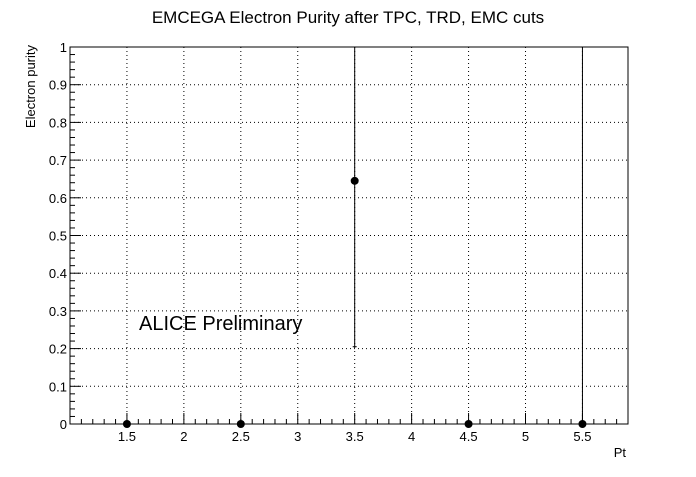 The height and width of the screenshot is (477, 696). What do you see at coordinates (58, 160) in the screenshot?
I see `y-tick-label: 0.7` at bounding box center [58, 160].